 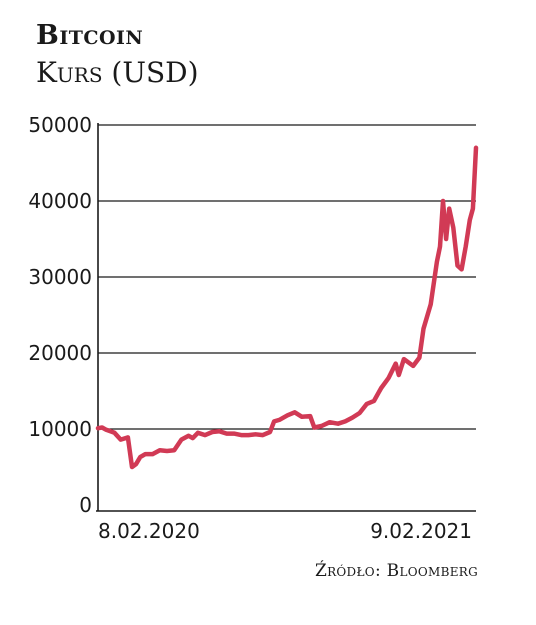 I want to click on y-tick-label: 50000, so click(x=60, y=125).